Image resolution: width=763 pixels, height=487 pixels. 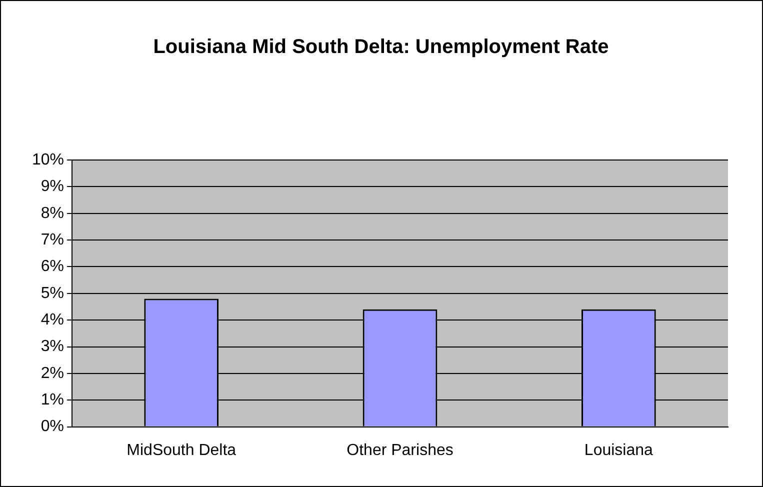 What do you see at coordinates (48, 159) in the screenshot?
I see `y-tick-label: 10%` at bounding box center [48, 159].